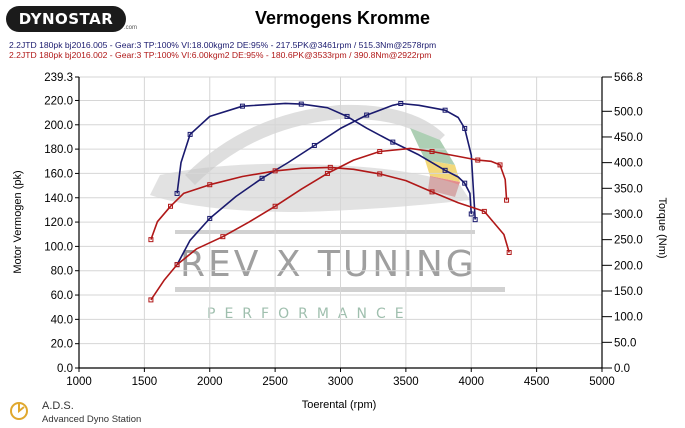 The width and height of the screenshot is (685, 428). Describe the element at coordinates (66, 19) in the screenshot. I see `dynostar-logo: DYNOSTAR` at that location.